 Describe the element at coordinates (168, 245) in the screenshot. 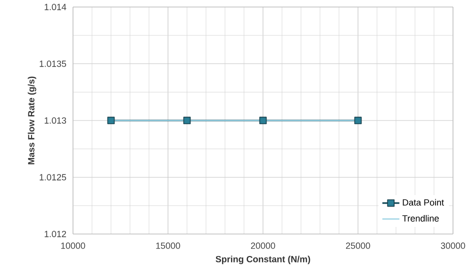

I see `x-tick-label: 15000` at that location.